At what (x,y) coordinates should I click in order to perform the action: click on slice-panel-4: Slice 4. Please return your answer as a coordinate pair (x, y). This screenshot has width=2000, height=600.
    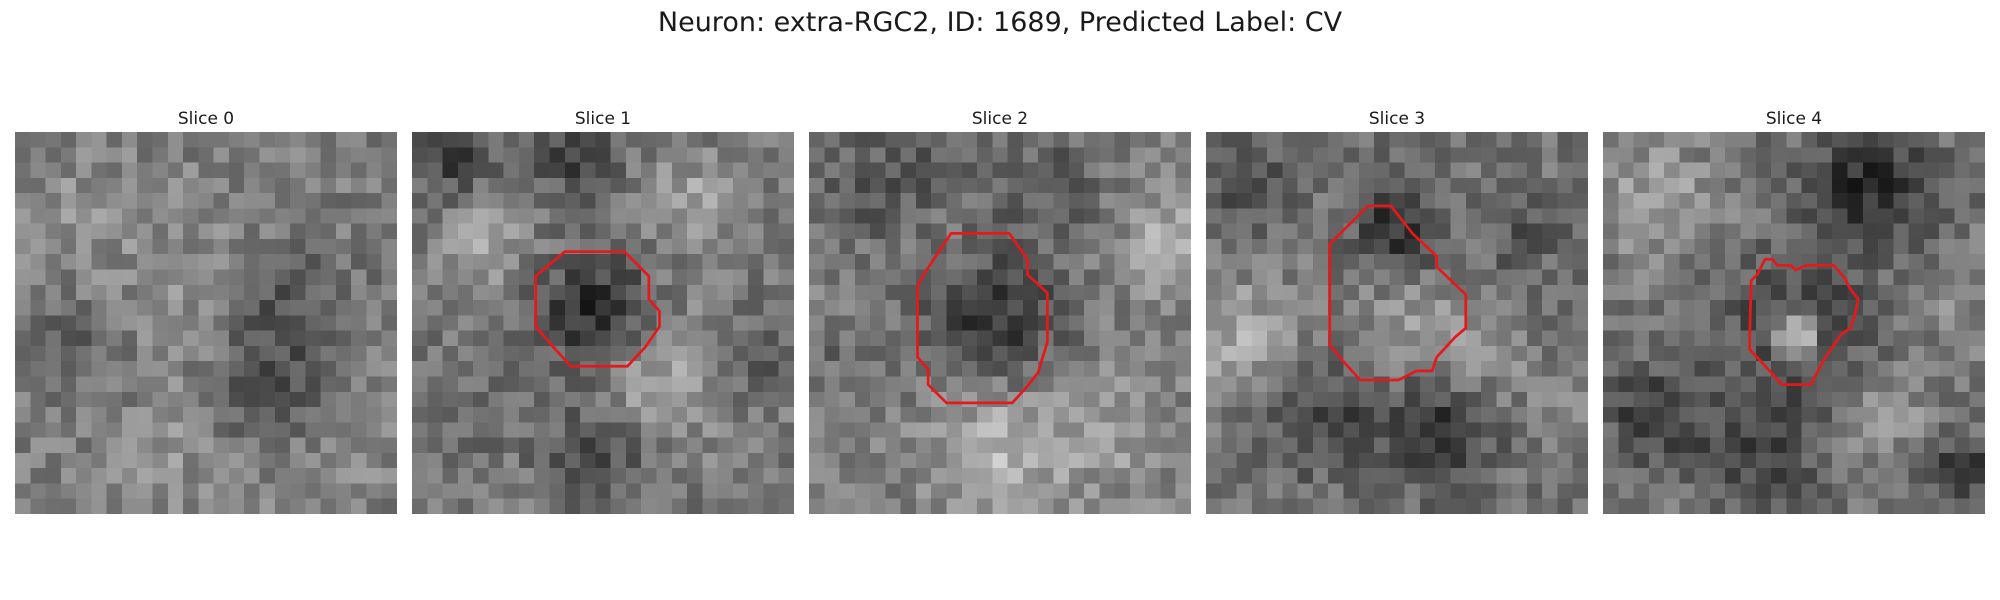
    Looking at the image, I should click on (1794, 311).